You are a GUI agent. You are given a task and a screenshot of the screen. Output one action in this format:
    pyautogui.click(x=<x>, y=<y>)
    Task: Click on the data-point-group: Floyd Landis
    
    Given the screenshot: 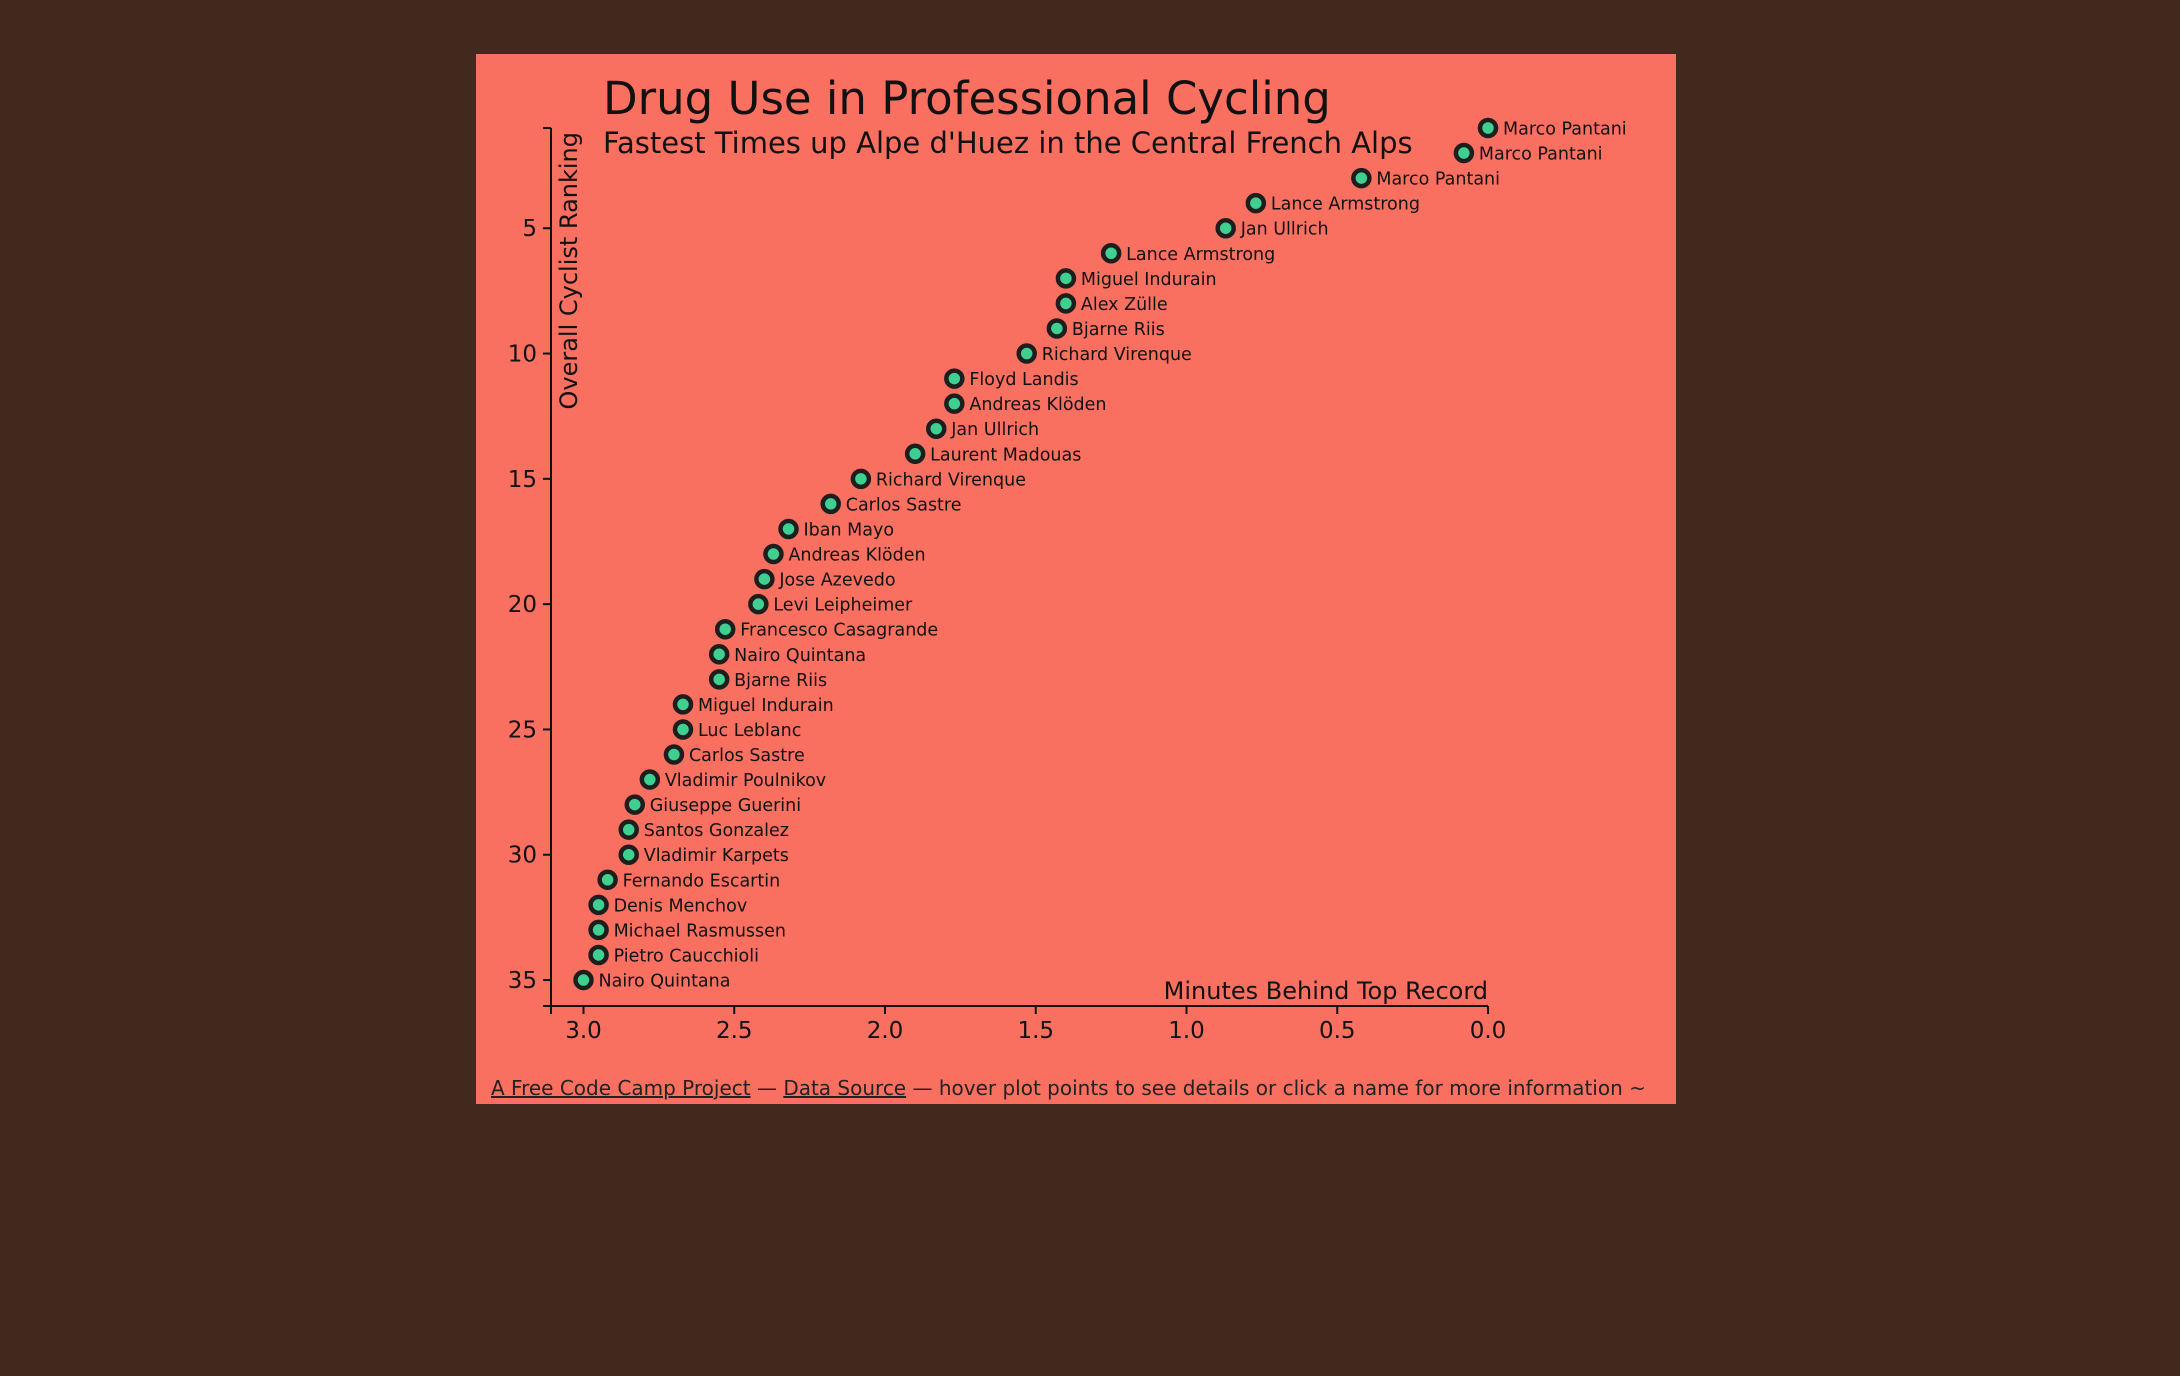 What is the action you would take?
    pyautogui.click(x=1011, y=379)
    